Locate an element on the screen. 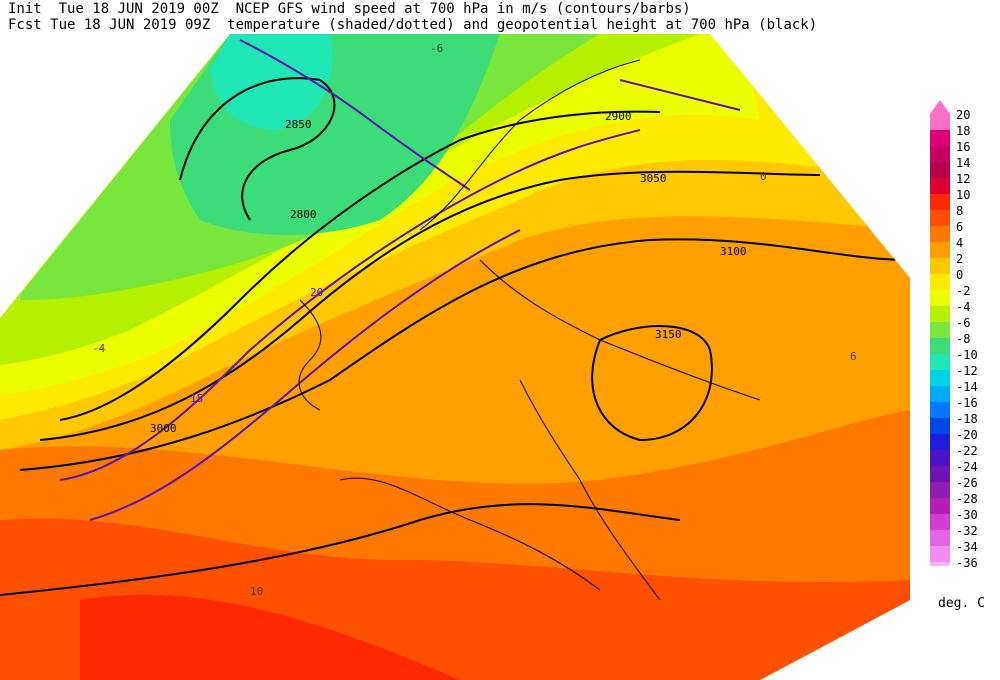 The width and height of the screenshot is (1000, 680). height-contour-3150-center is located at coordinates (652, 383).